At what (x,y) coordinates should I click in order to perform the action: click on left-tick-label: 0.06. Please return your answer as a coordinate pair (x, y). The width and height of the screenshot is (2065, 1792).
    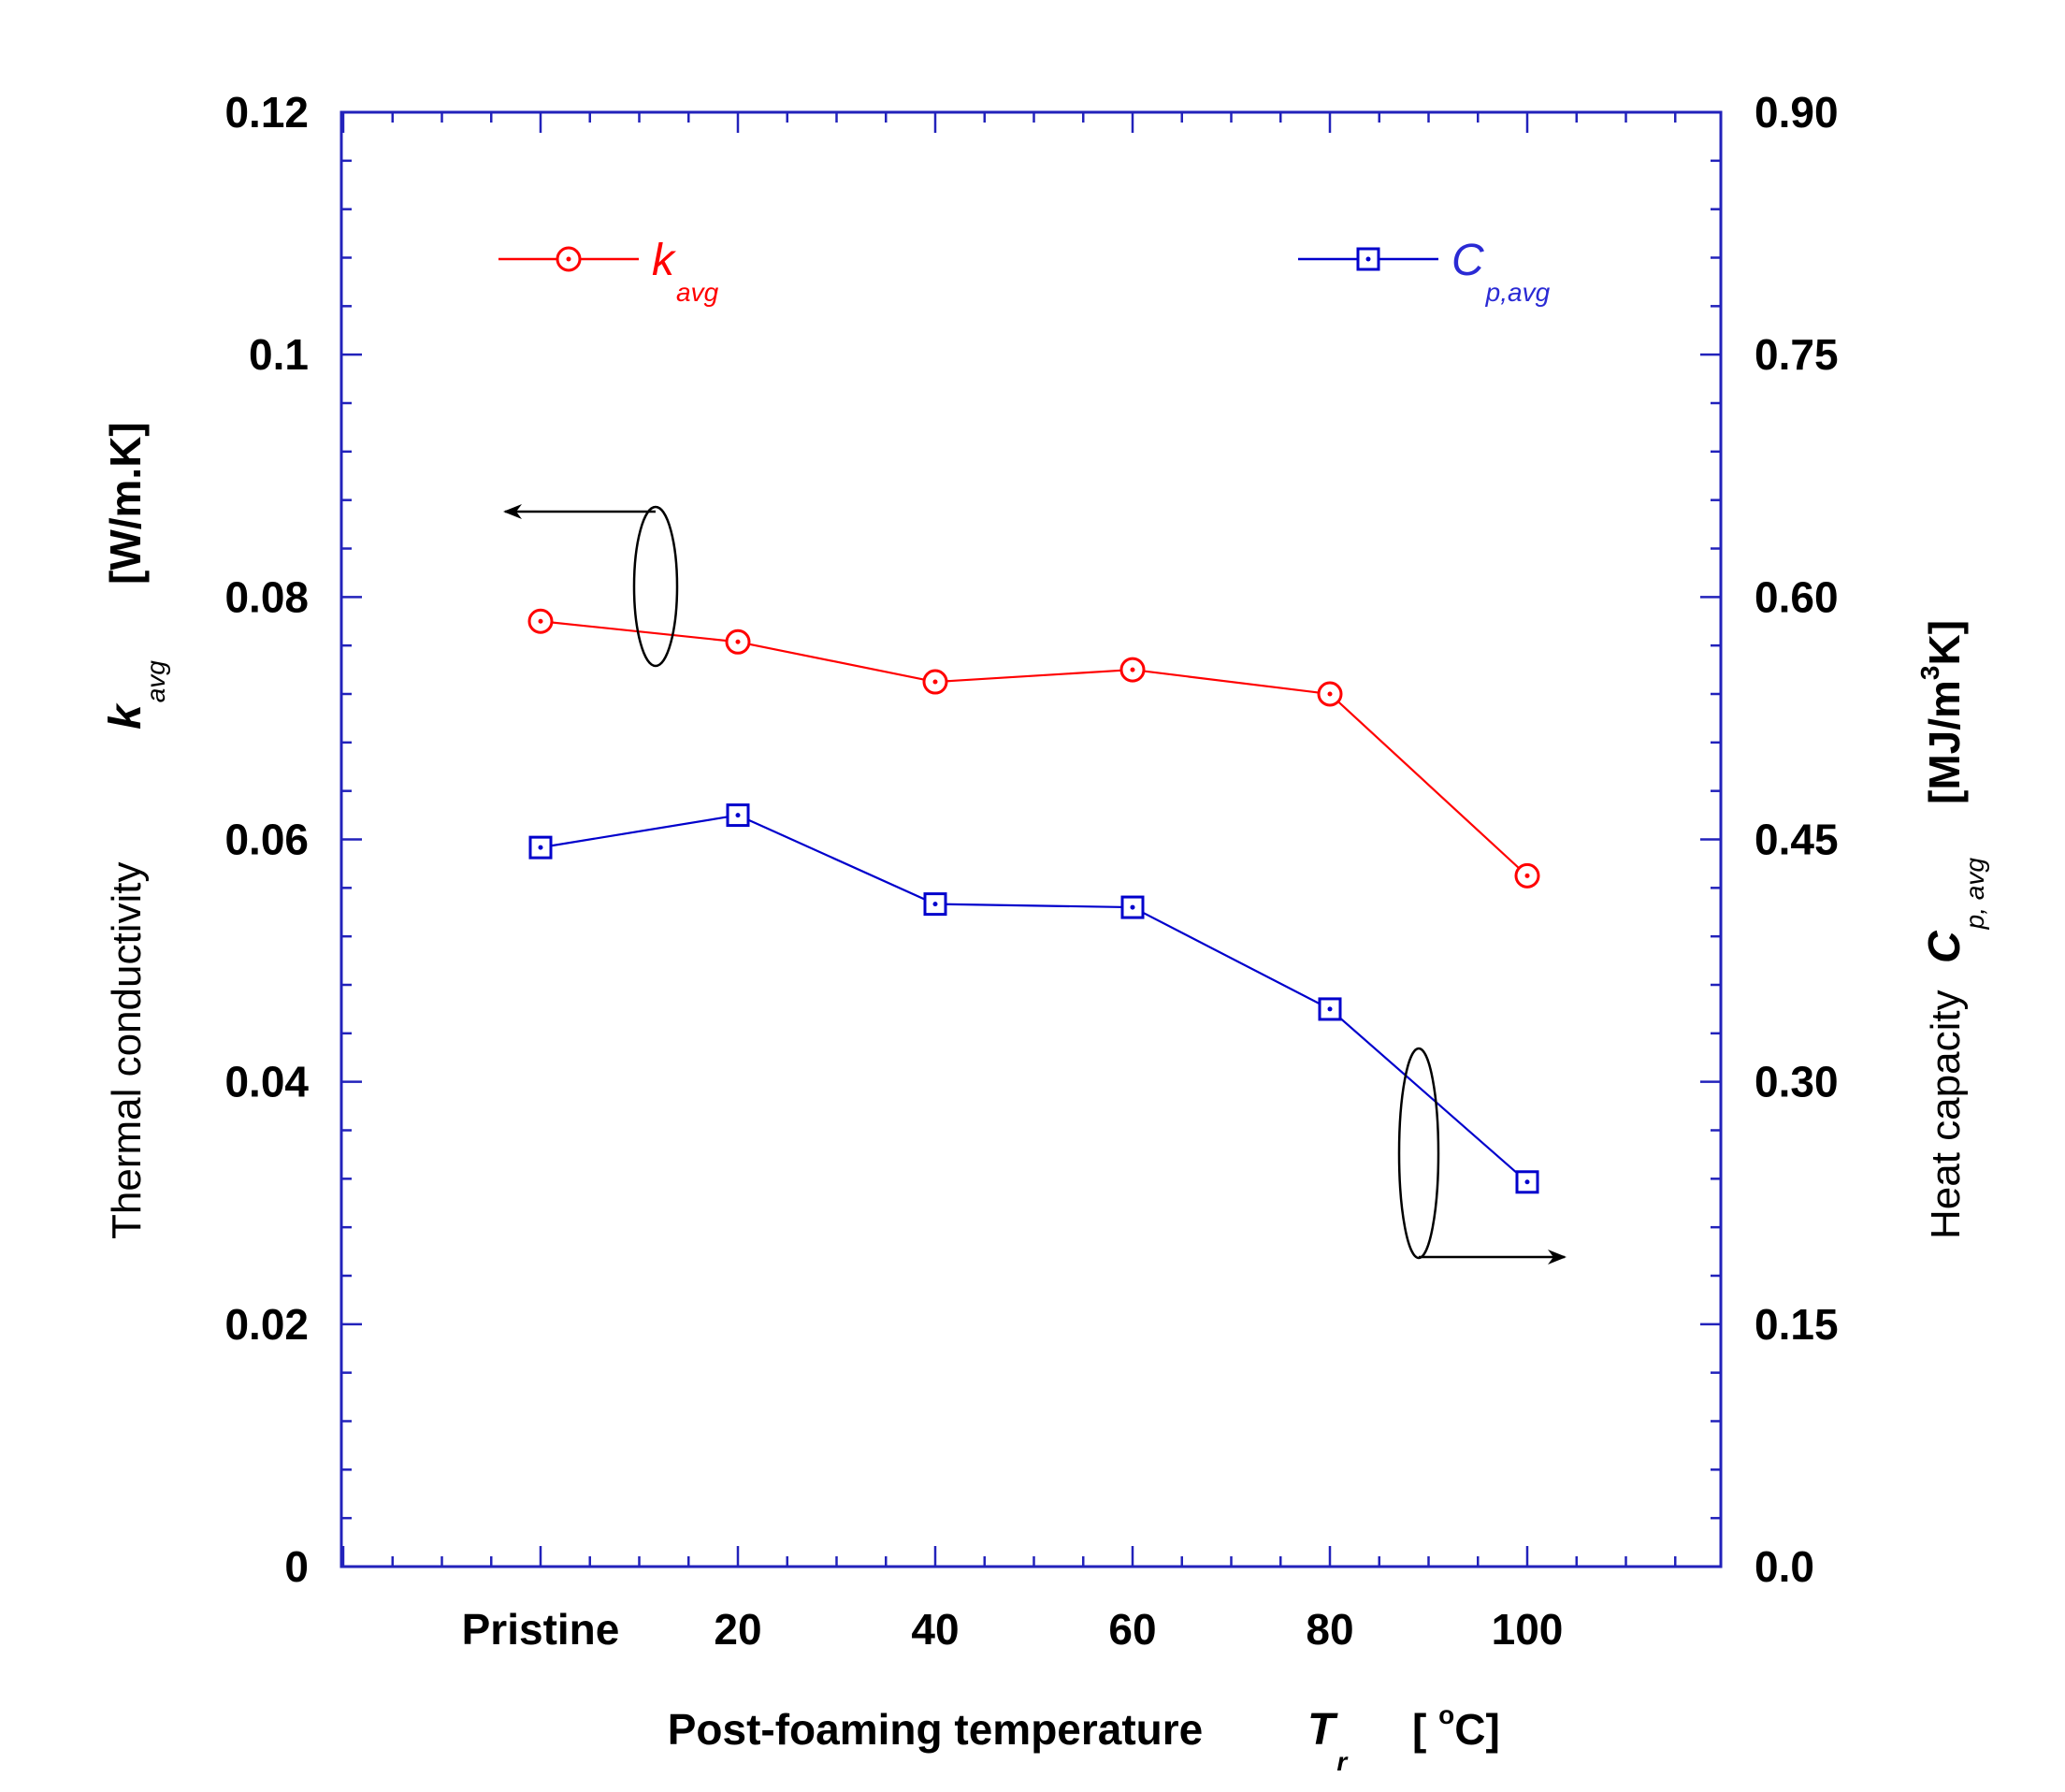
    Looking at the image, I should click on (266, 840).